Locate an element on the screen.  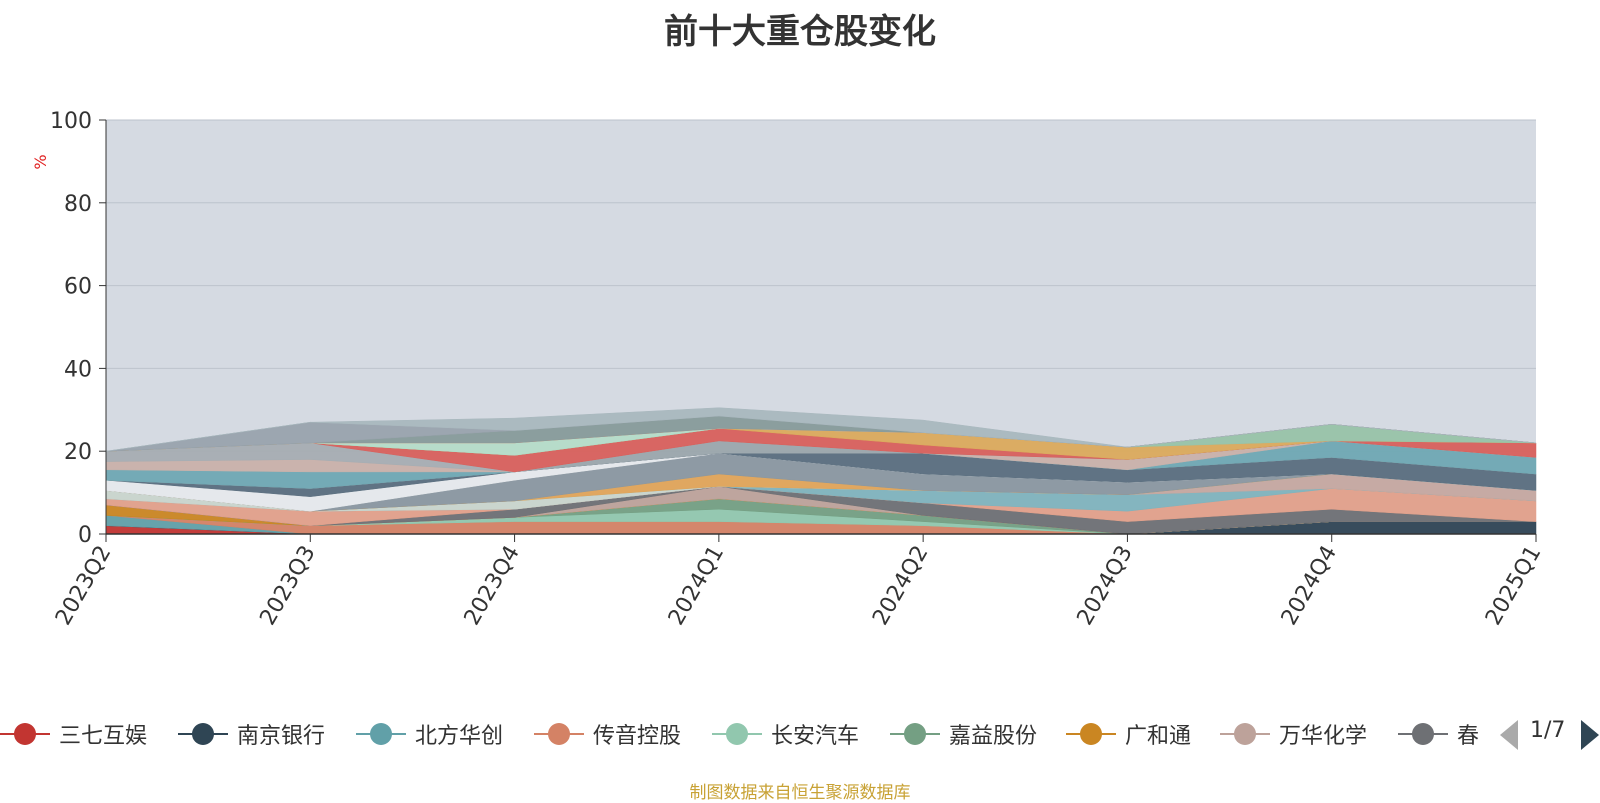
chart-title: 前十大重仓股变化 is located at coordinates (800, 32).